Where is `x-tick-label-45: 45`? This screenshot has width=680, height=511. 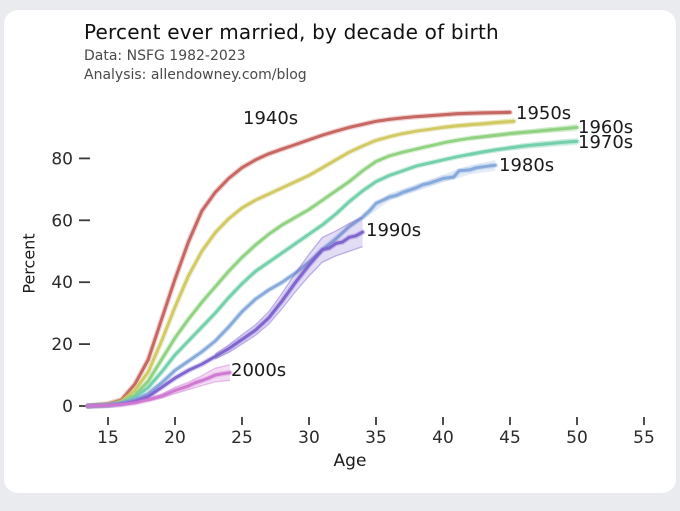 x-tick-label-45: 45 is located at coordinates (510, 438).